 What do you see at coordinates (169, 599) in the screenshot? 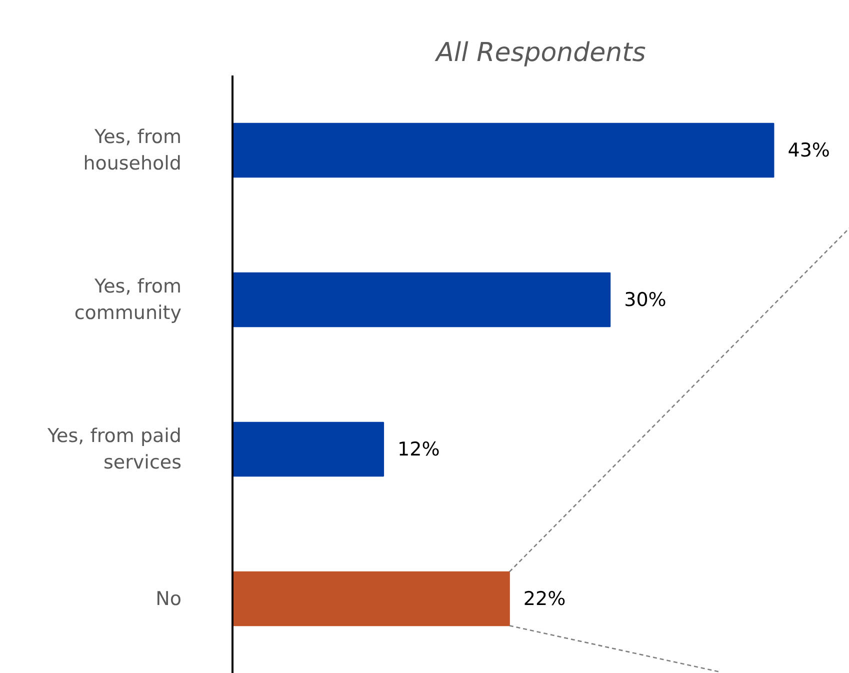
I see `y-tick-label: No` at bounding box center [169, 599].